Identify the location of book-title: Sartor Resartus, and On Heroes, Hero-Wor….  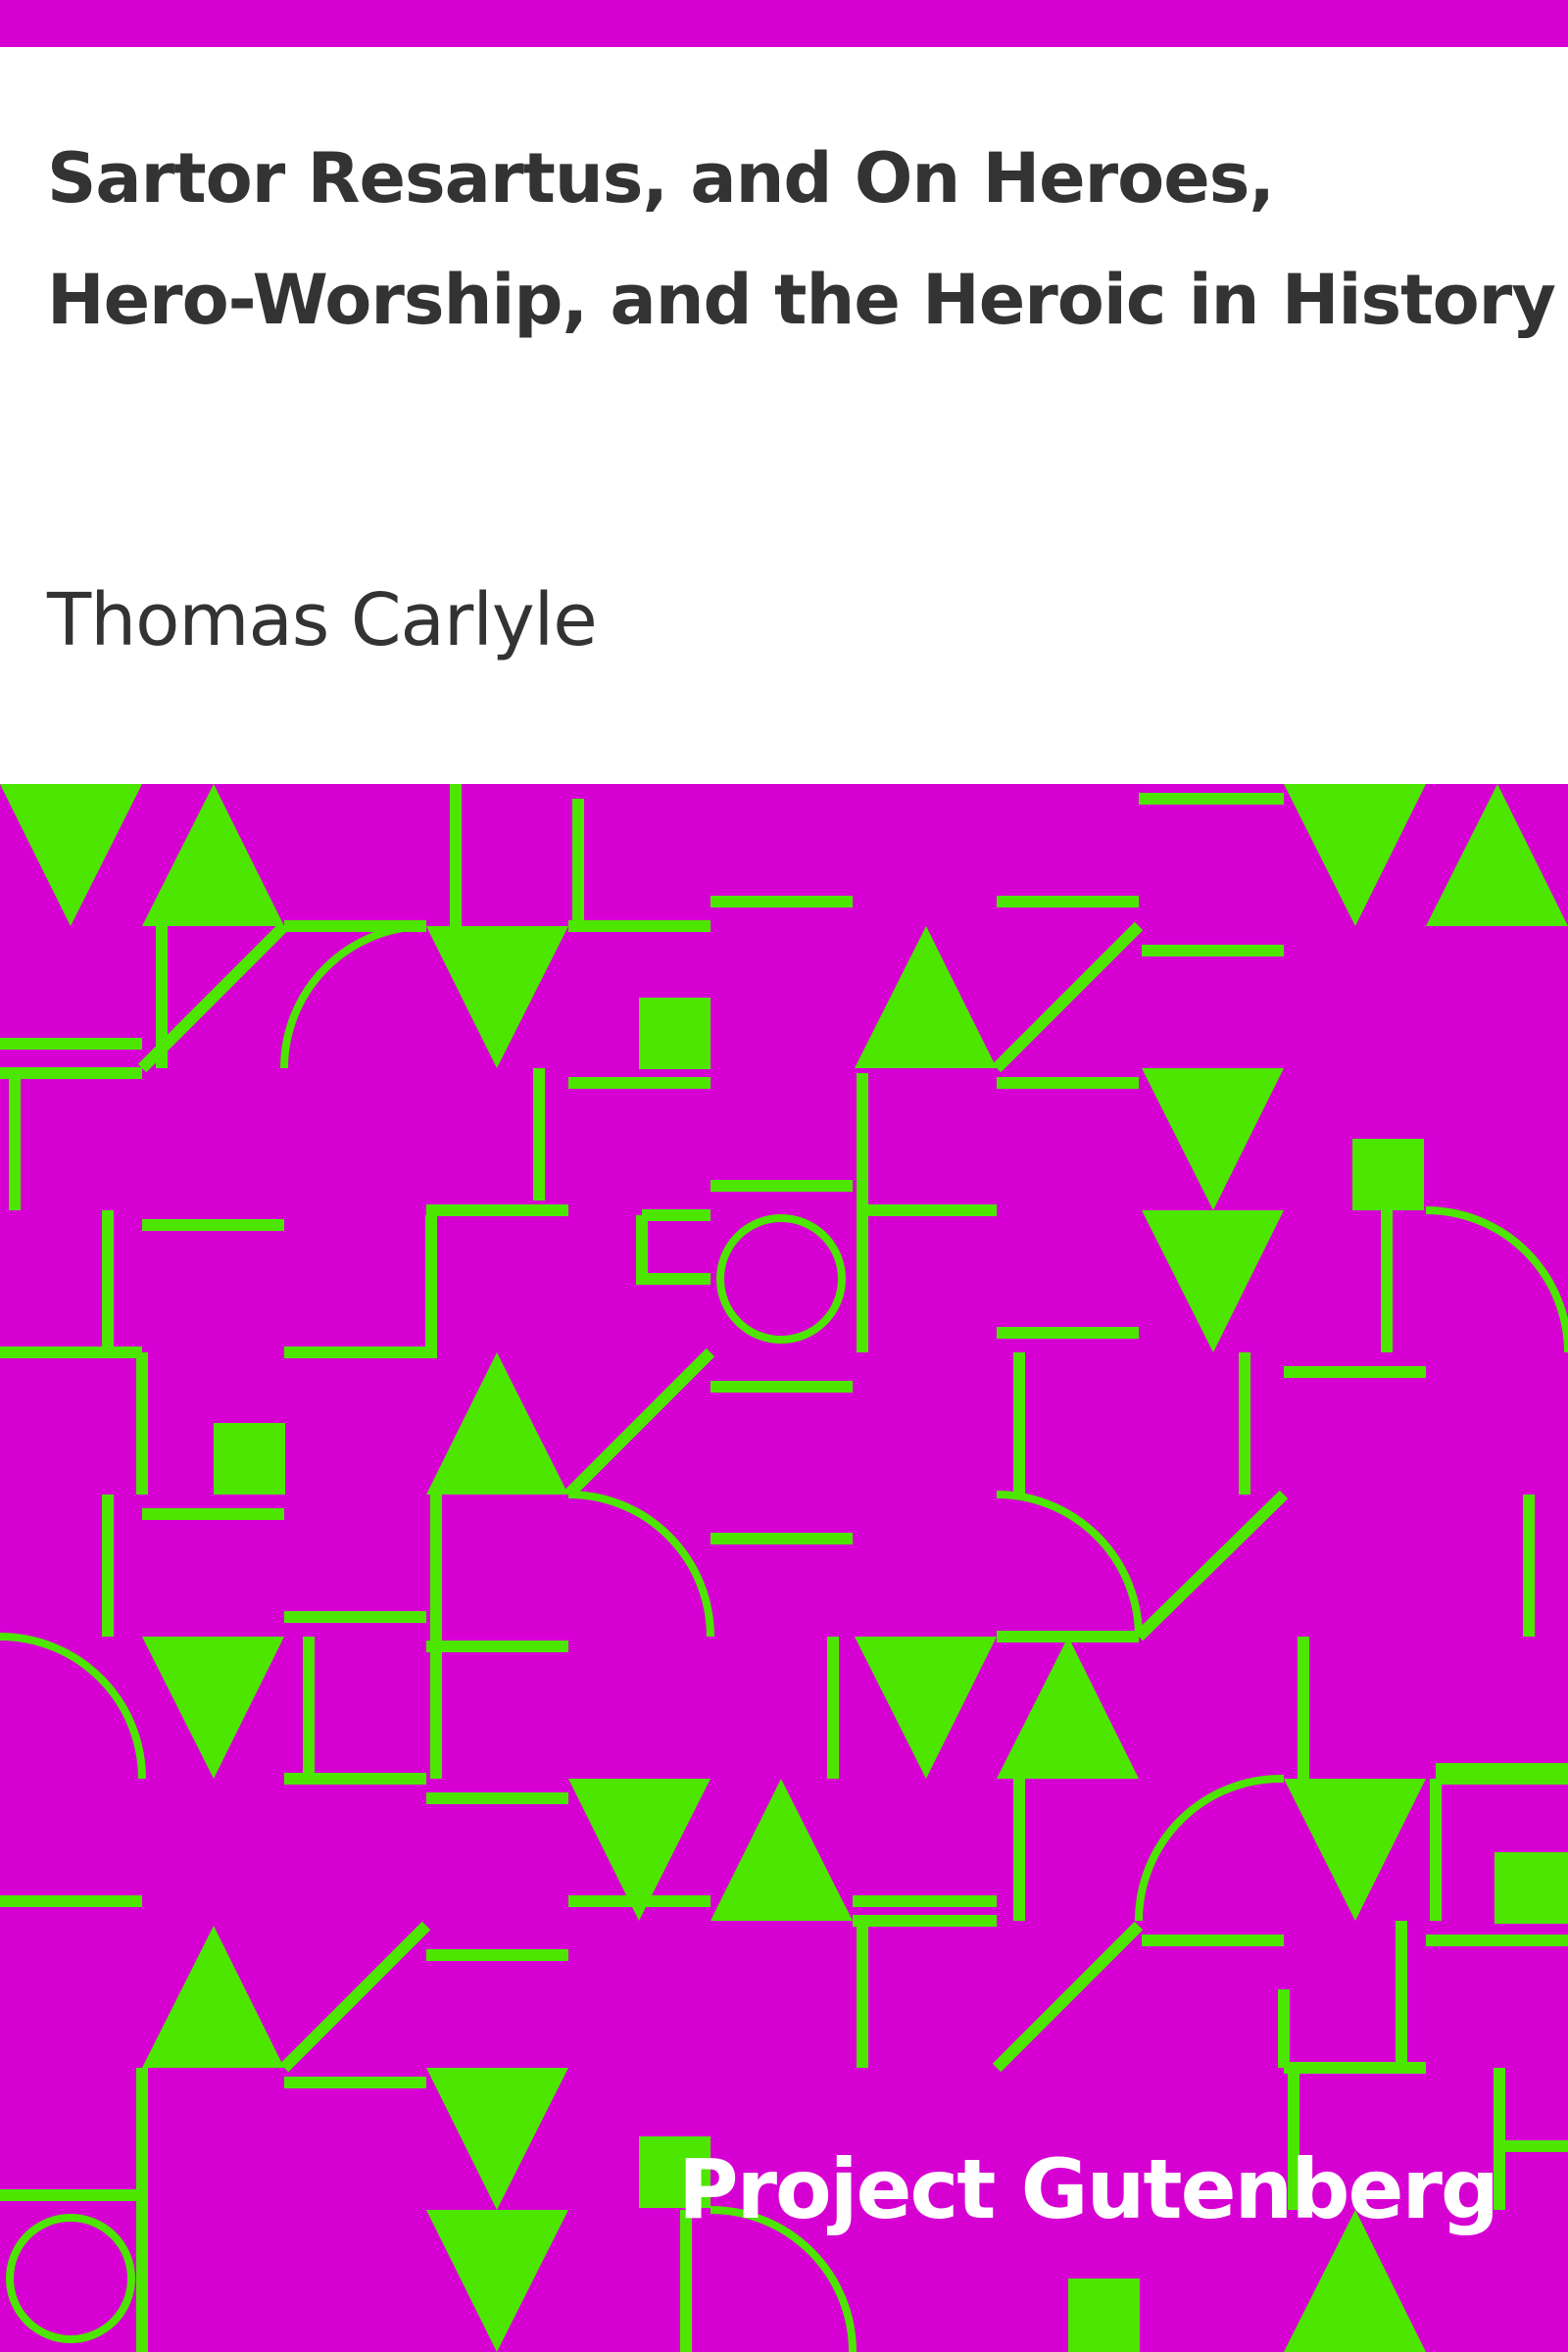
(782, 239).